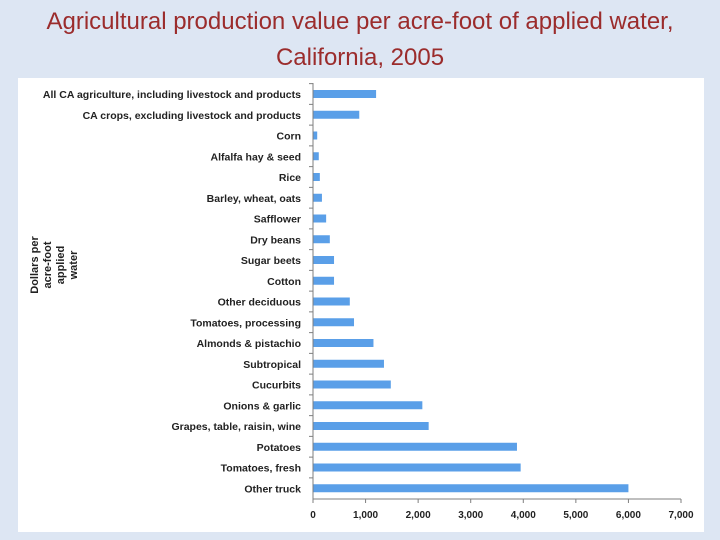  Describe the element at coordinates (254, 199) in the screenshot. I see `category-label: Barley, wheat, oats` at that location.